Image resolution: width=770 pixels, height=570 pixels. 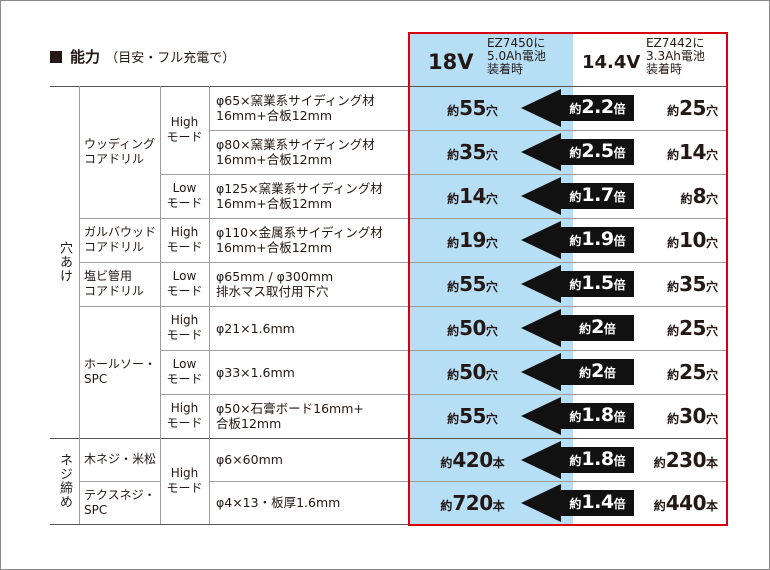 I want to click on value-18v: 約 50 穴, so click(x=472, y=328).